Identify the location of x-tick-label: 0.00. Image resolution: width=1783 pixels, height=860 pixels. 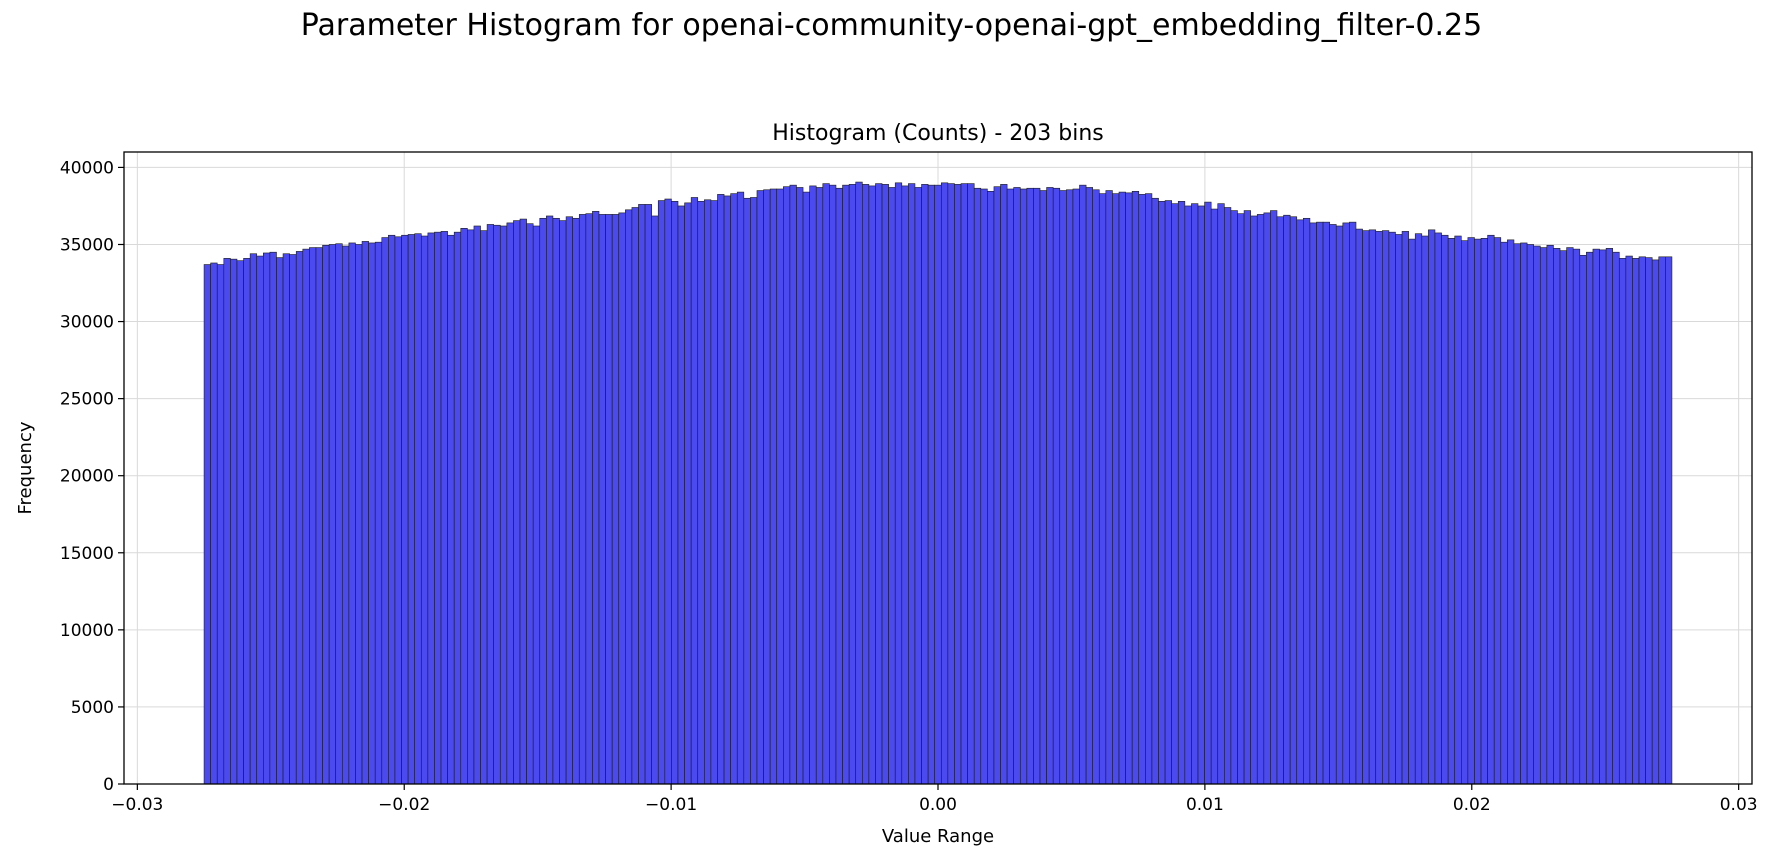
(938, 805).